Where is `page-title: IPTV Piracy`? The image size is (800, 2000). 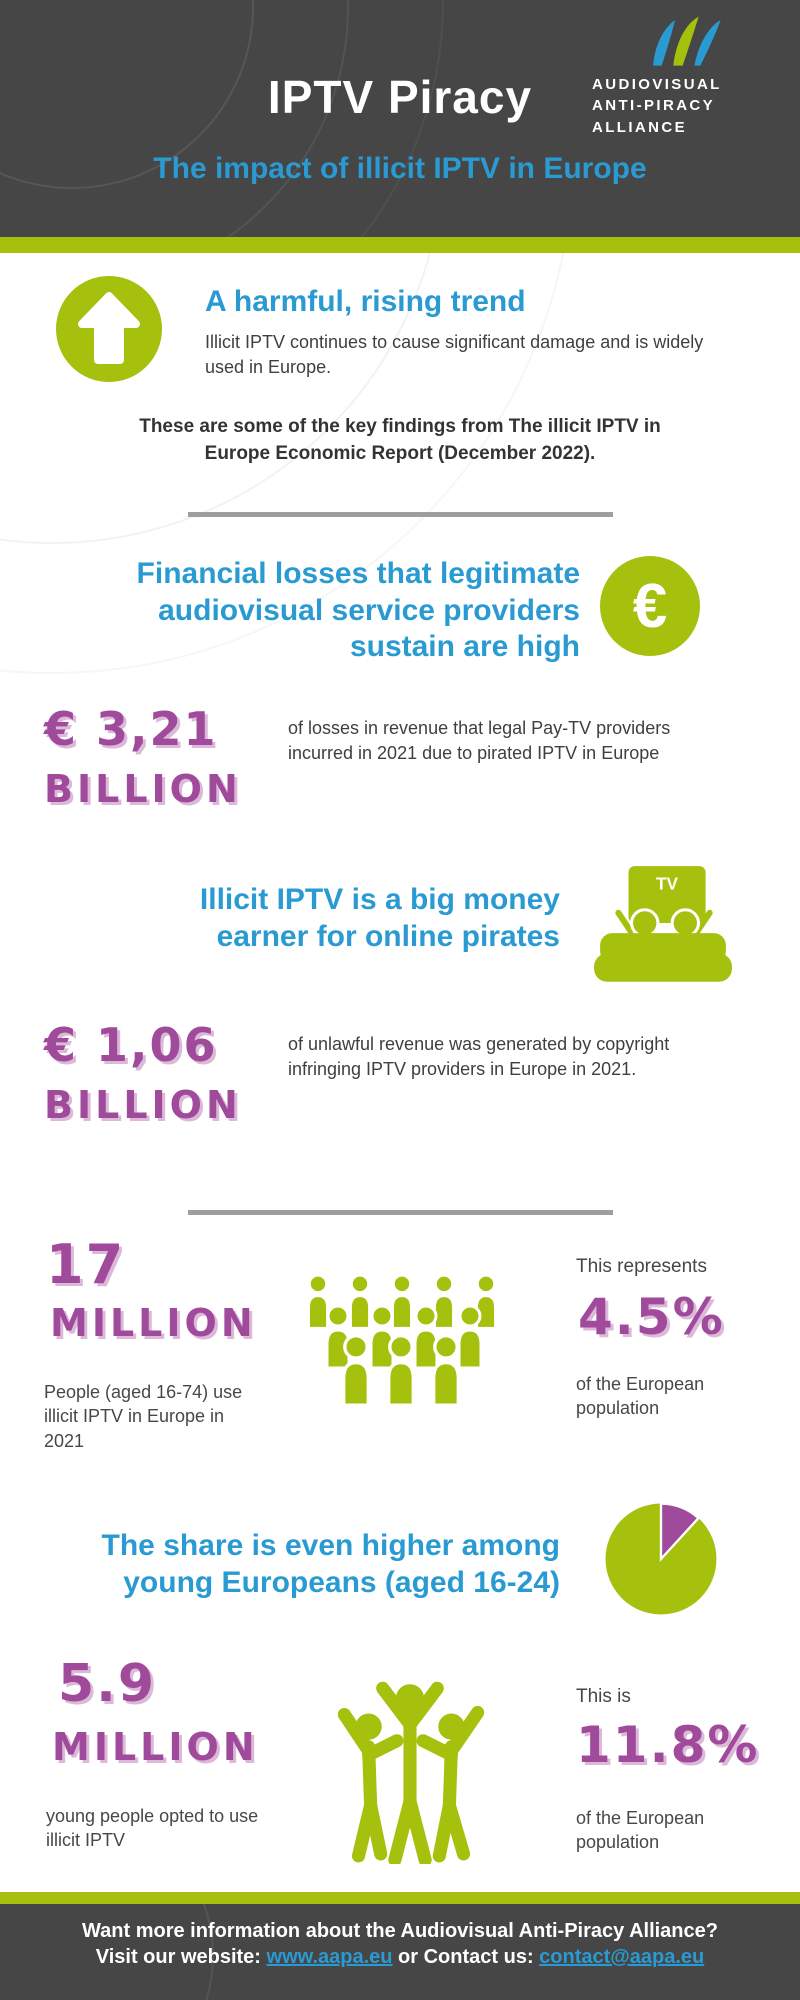
page-title: IPTV Piracy is located at coordinates (400, 97).